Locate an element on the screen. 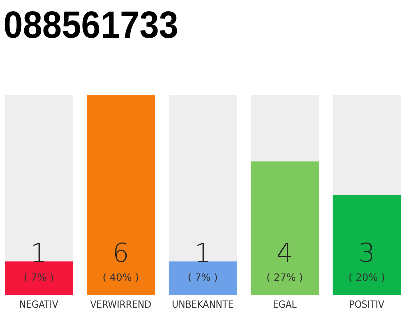 This screenshot has width=410, height=320. chart-title: 088561733 is located at coordinates (91, 25).